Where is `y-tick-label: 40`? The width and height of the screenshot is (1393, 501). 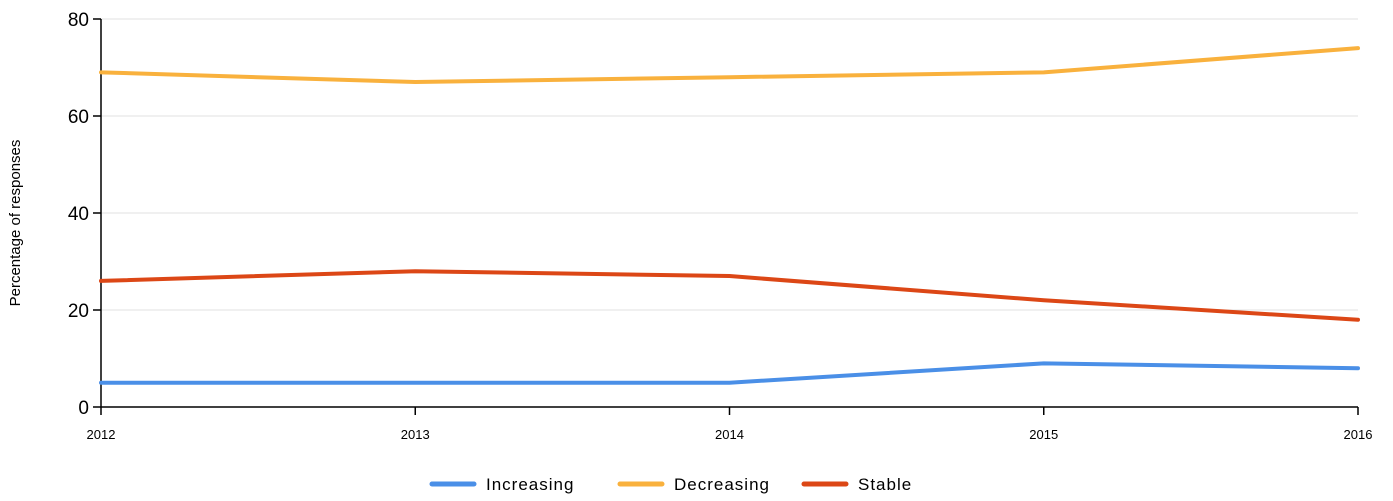 y-tick-label: 40 is located at coordinates (78, 214).